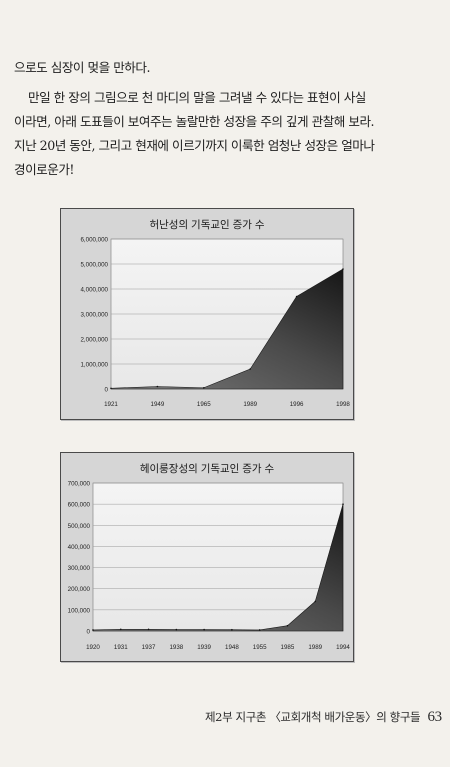 The height and width of the screenshot is (767, 450). I want to click on text-line: 경이로운가!, so click(44, 169).